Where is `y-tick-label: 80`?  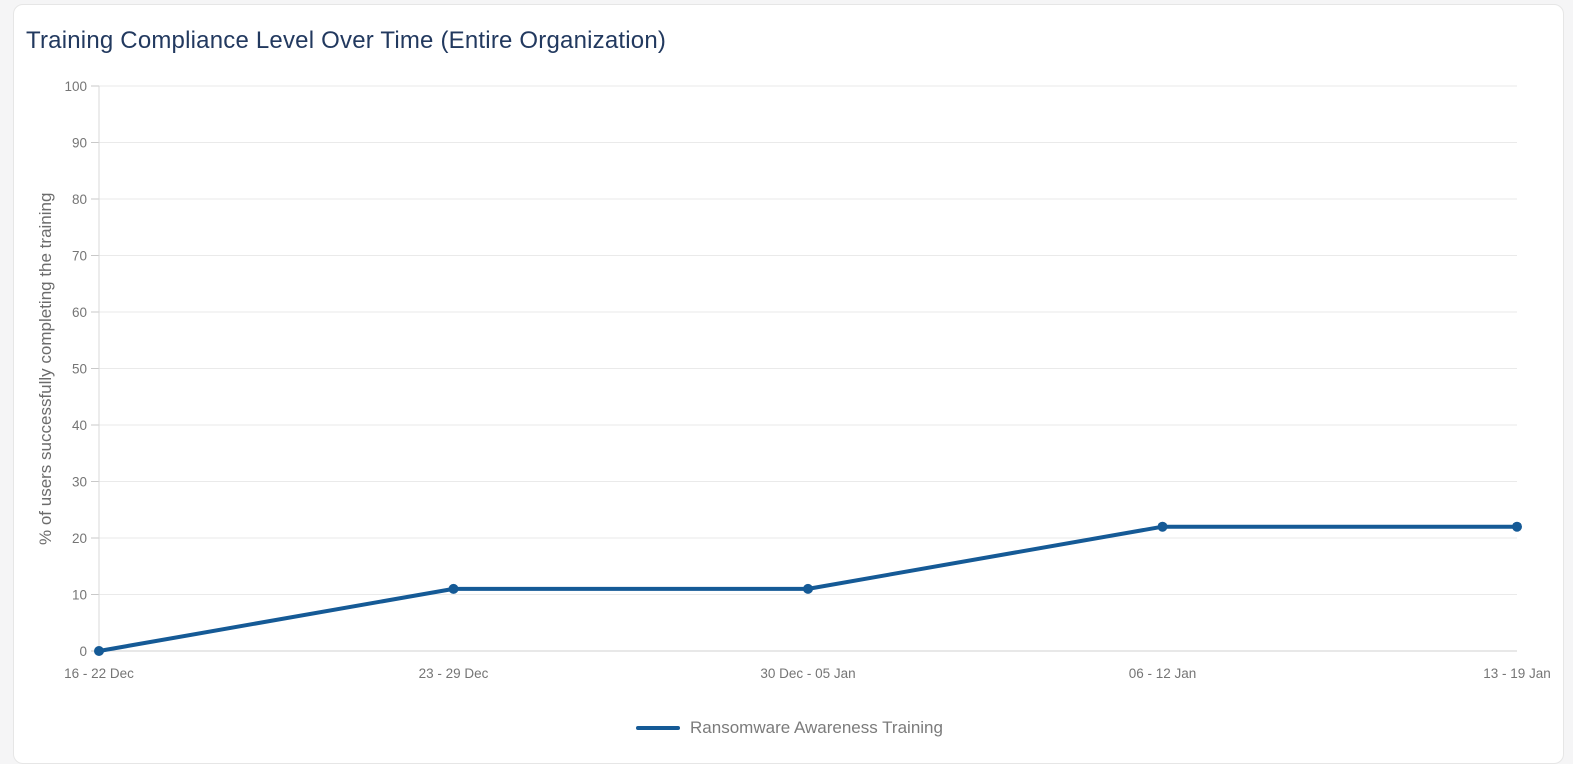 y-tick-label: 80 is located at coordinates (79, 199).